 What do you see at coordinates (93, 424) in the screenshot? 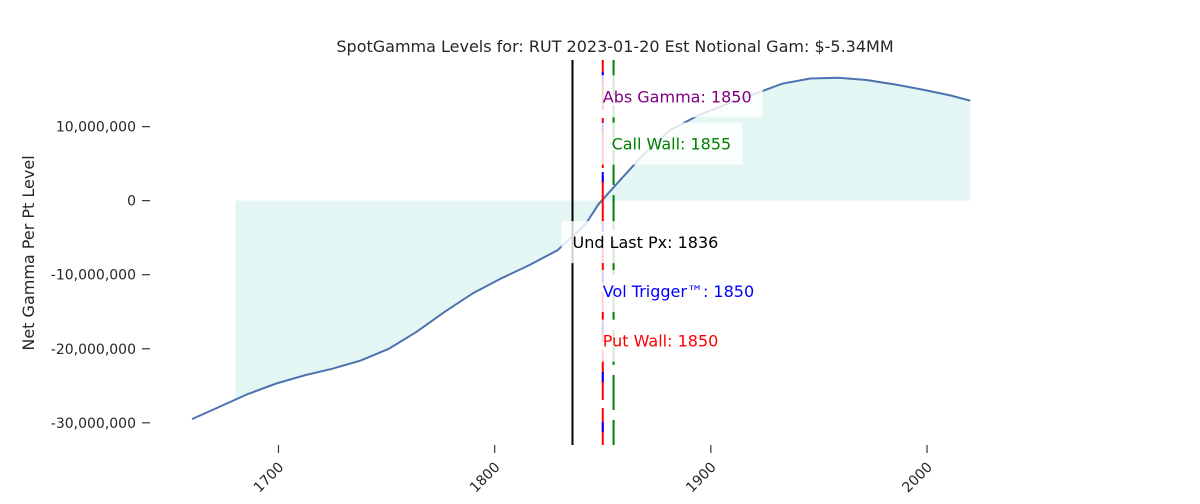
I see `y-tick-label: -30,000,000` at bounding box center [93, 424].